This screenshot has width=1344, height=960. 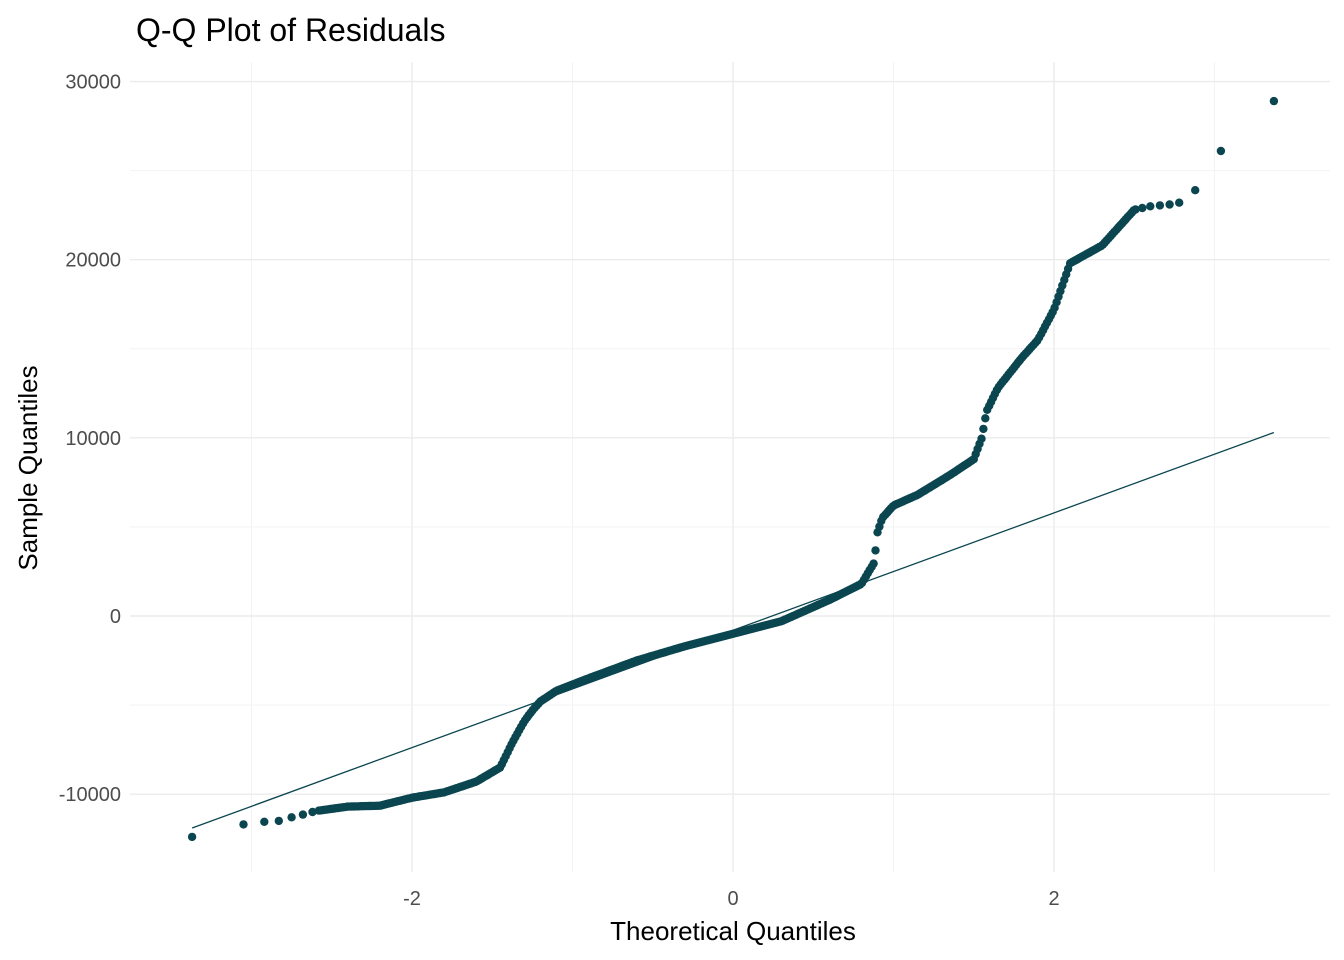 What do you see at coordinates (93, 83) in the screenshot?
I see `y-tick-label: 30000` at bounding box center [93, 83].